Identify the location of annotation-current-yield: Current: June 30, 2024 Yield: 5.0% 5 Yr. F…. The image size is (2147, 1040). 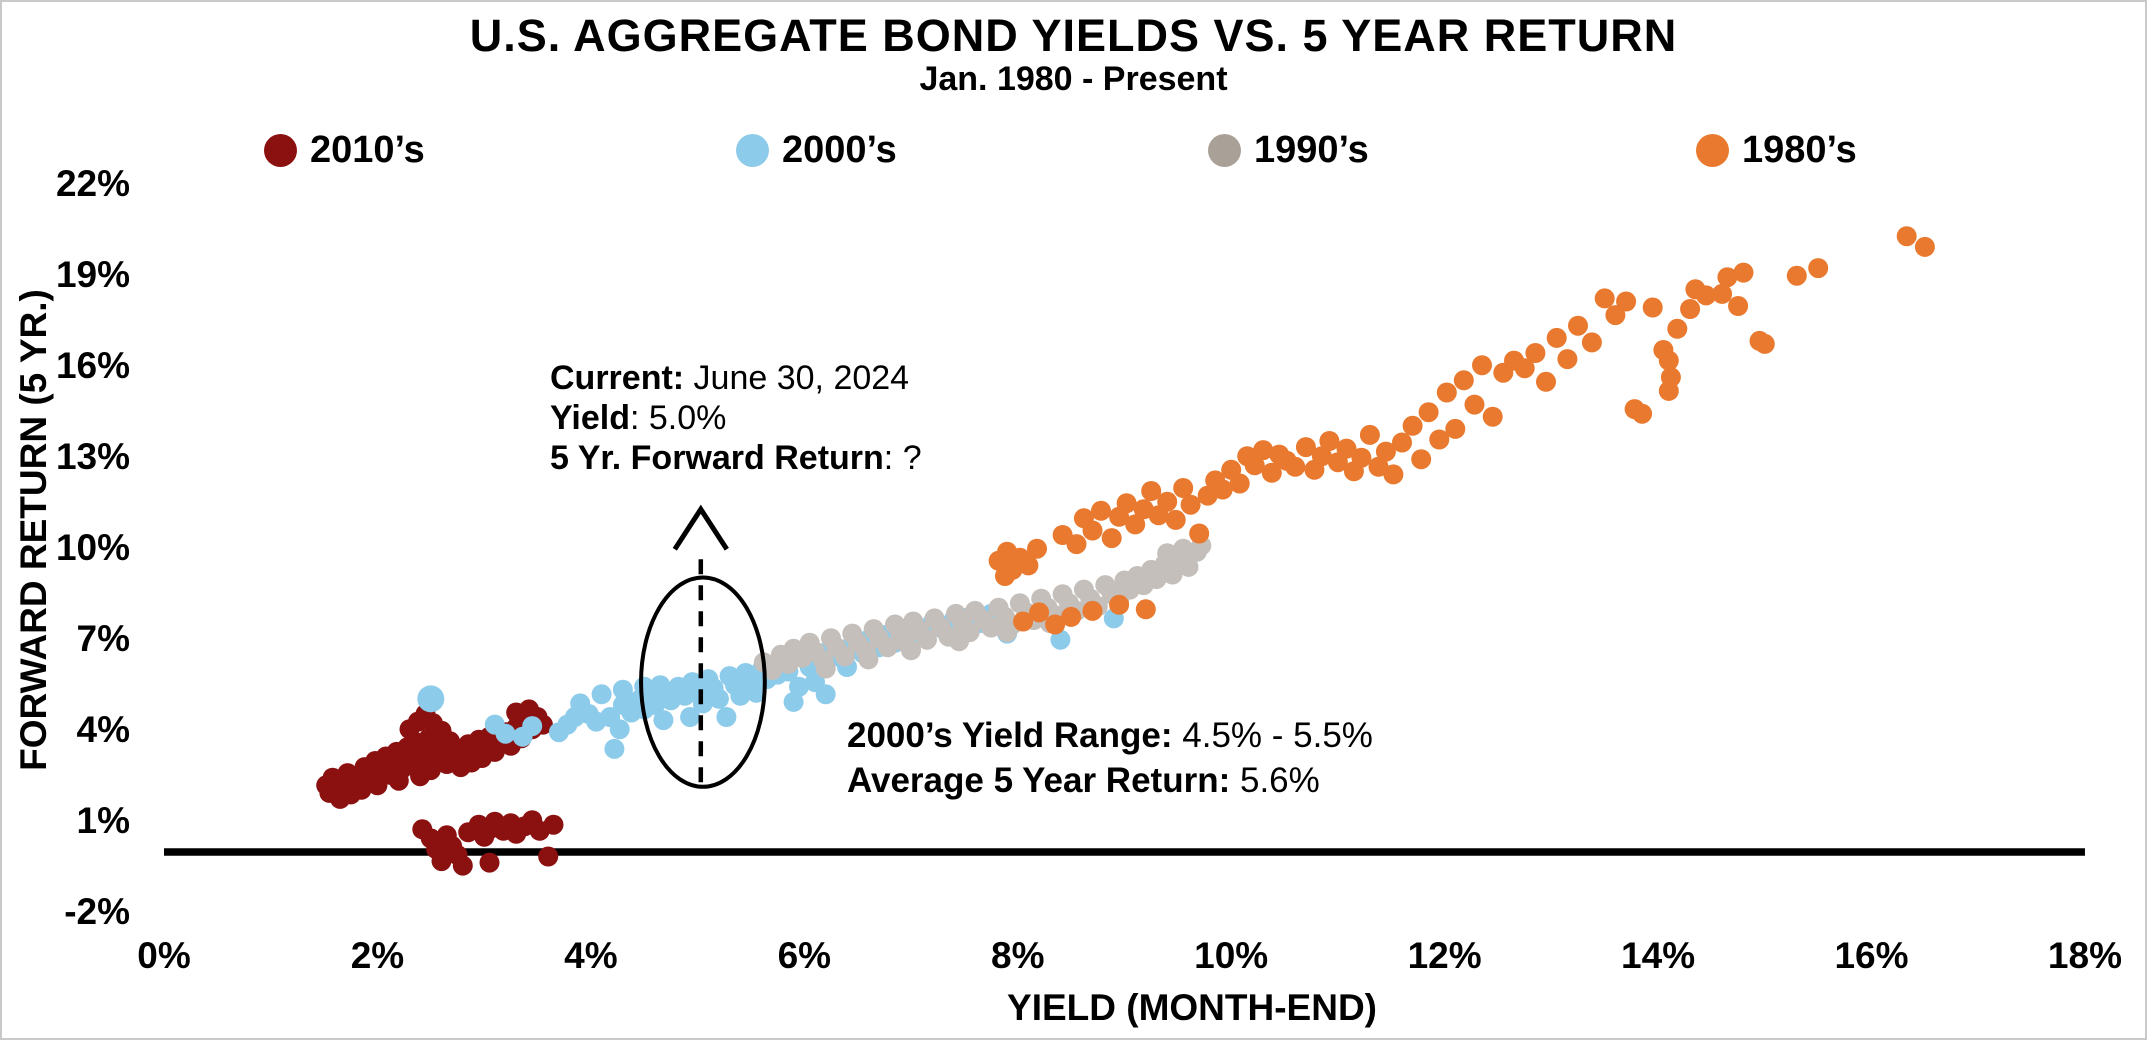
(736, 418).